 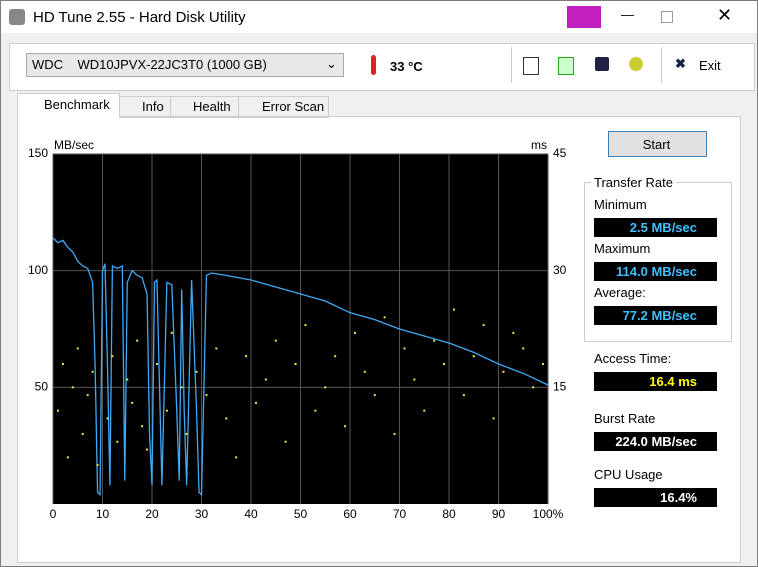 I want to click on value-box: 16.4 ms, so click(x=655, y=381).